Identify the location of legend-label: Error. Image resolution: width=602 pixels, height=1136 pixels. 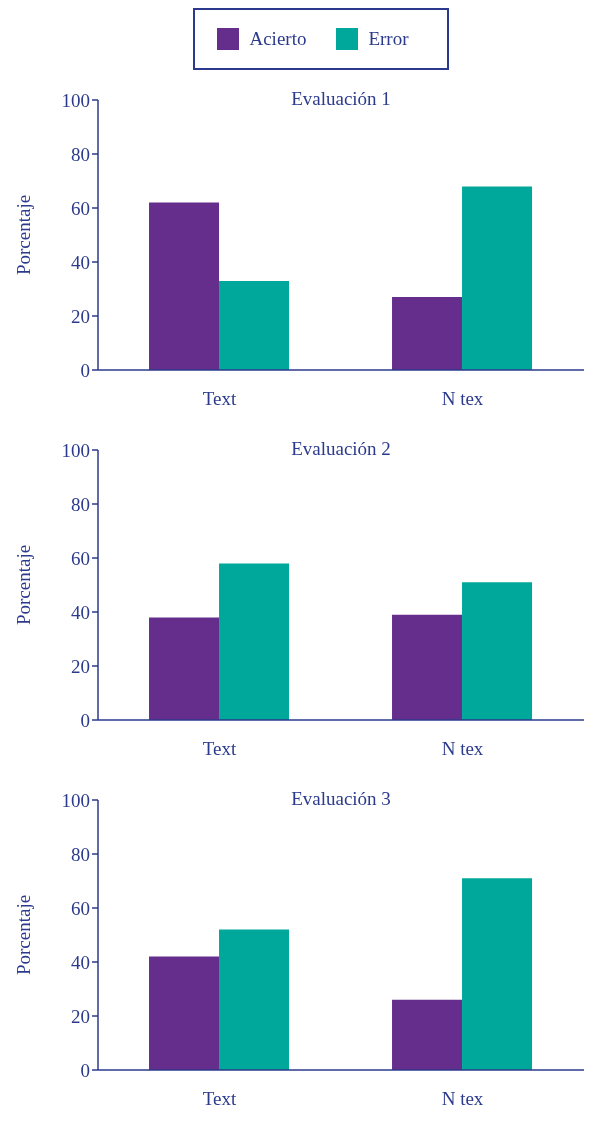
(388, 39).